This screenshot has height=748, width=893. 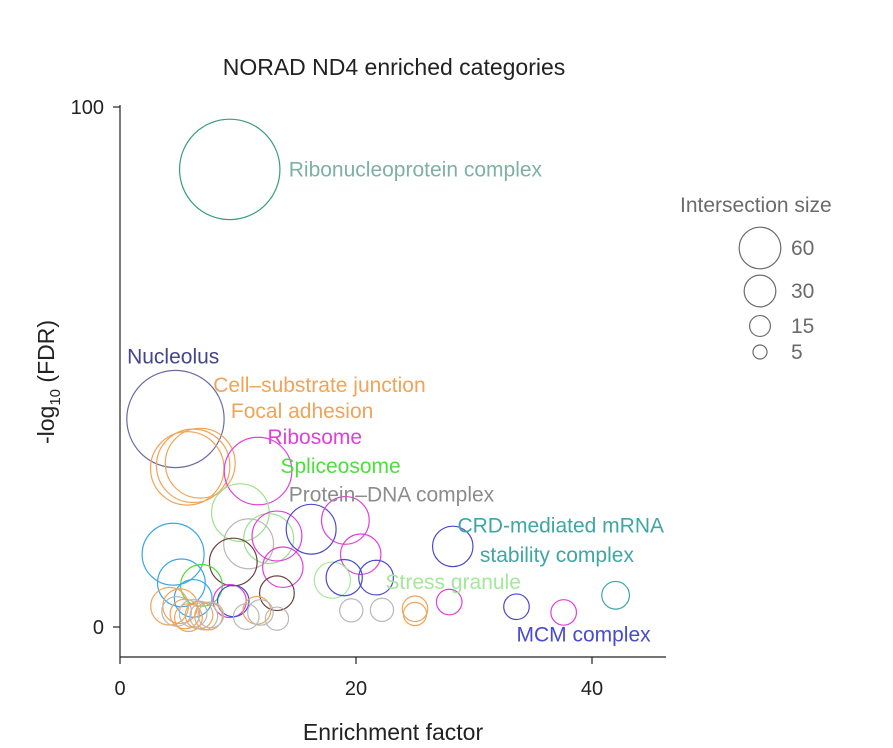 I want to click on category-label: Focal adhesion, so click(x=302, y=411).